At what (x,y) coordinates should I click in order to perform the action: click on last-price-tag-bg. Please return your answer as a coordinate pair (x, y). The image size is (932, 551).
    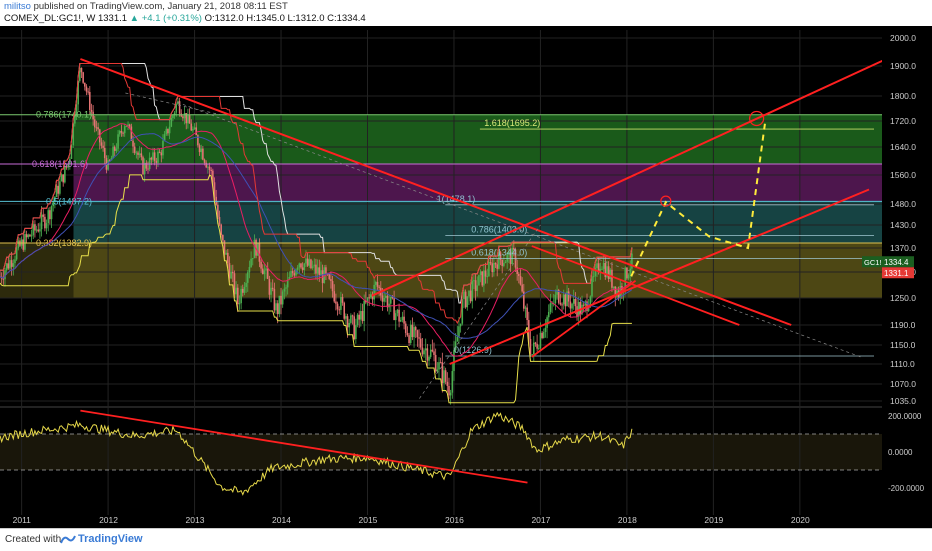
    Looking at the image, I should click on (898, 262).